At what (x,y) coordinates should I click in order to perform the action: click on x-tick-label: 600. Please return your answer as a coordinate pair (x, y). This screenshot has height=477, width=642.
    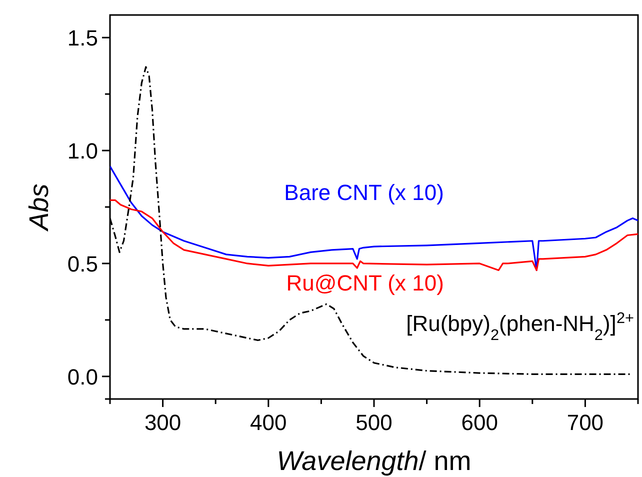
    Looking at the image, I should click on (479, 422).